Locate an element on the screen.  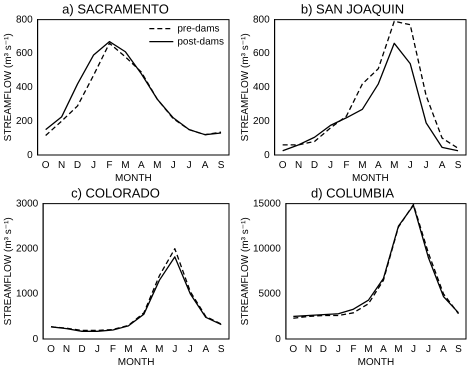
y-tick-label: 1000 is located at coordinates (27, 294).